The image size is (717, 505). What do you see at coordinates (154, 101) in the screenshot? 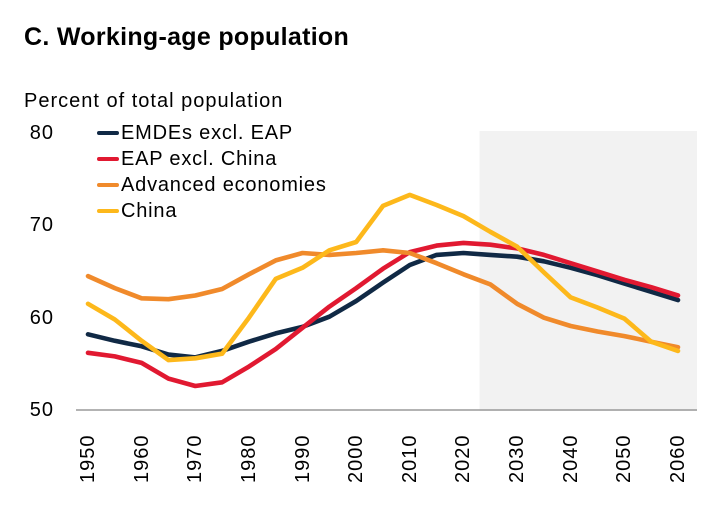
I see `chart-subtitle: Percent of total population` at bounding box center [154, 101].